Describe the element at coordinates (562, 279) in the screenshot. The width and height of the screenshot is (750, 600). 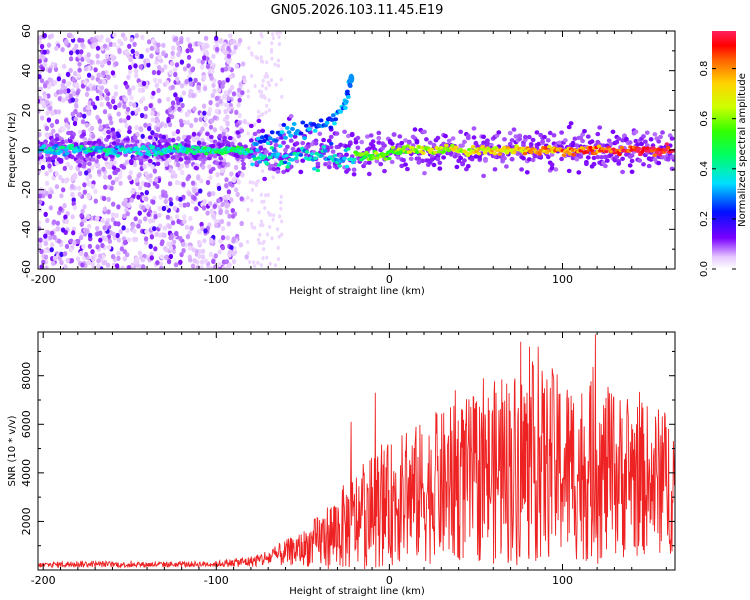
I see `x-tick-label: 100` at that location.